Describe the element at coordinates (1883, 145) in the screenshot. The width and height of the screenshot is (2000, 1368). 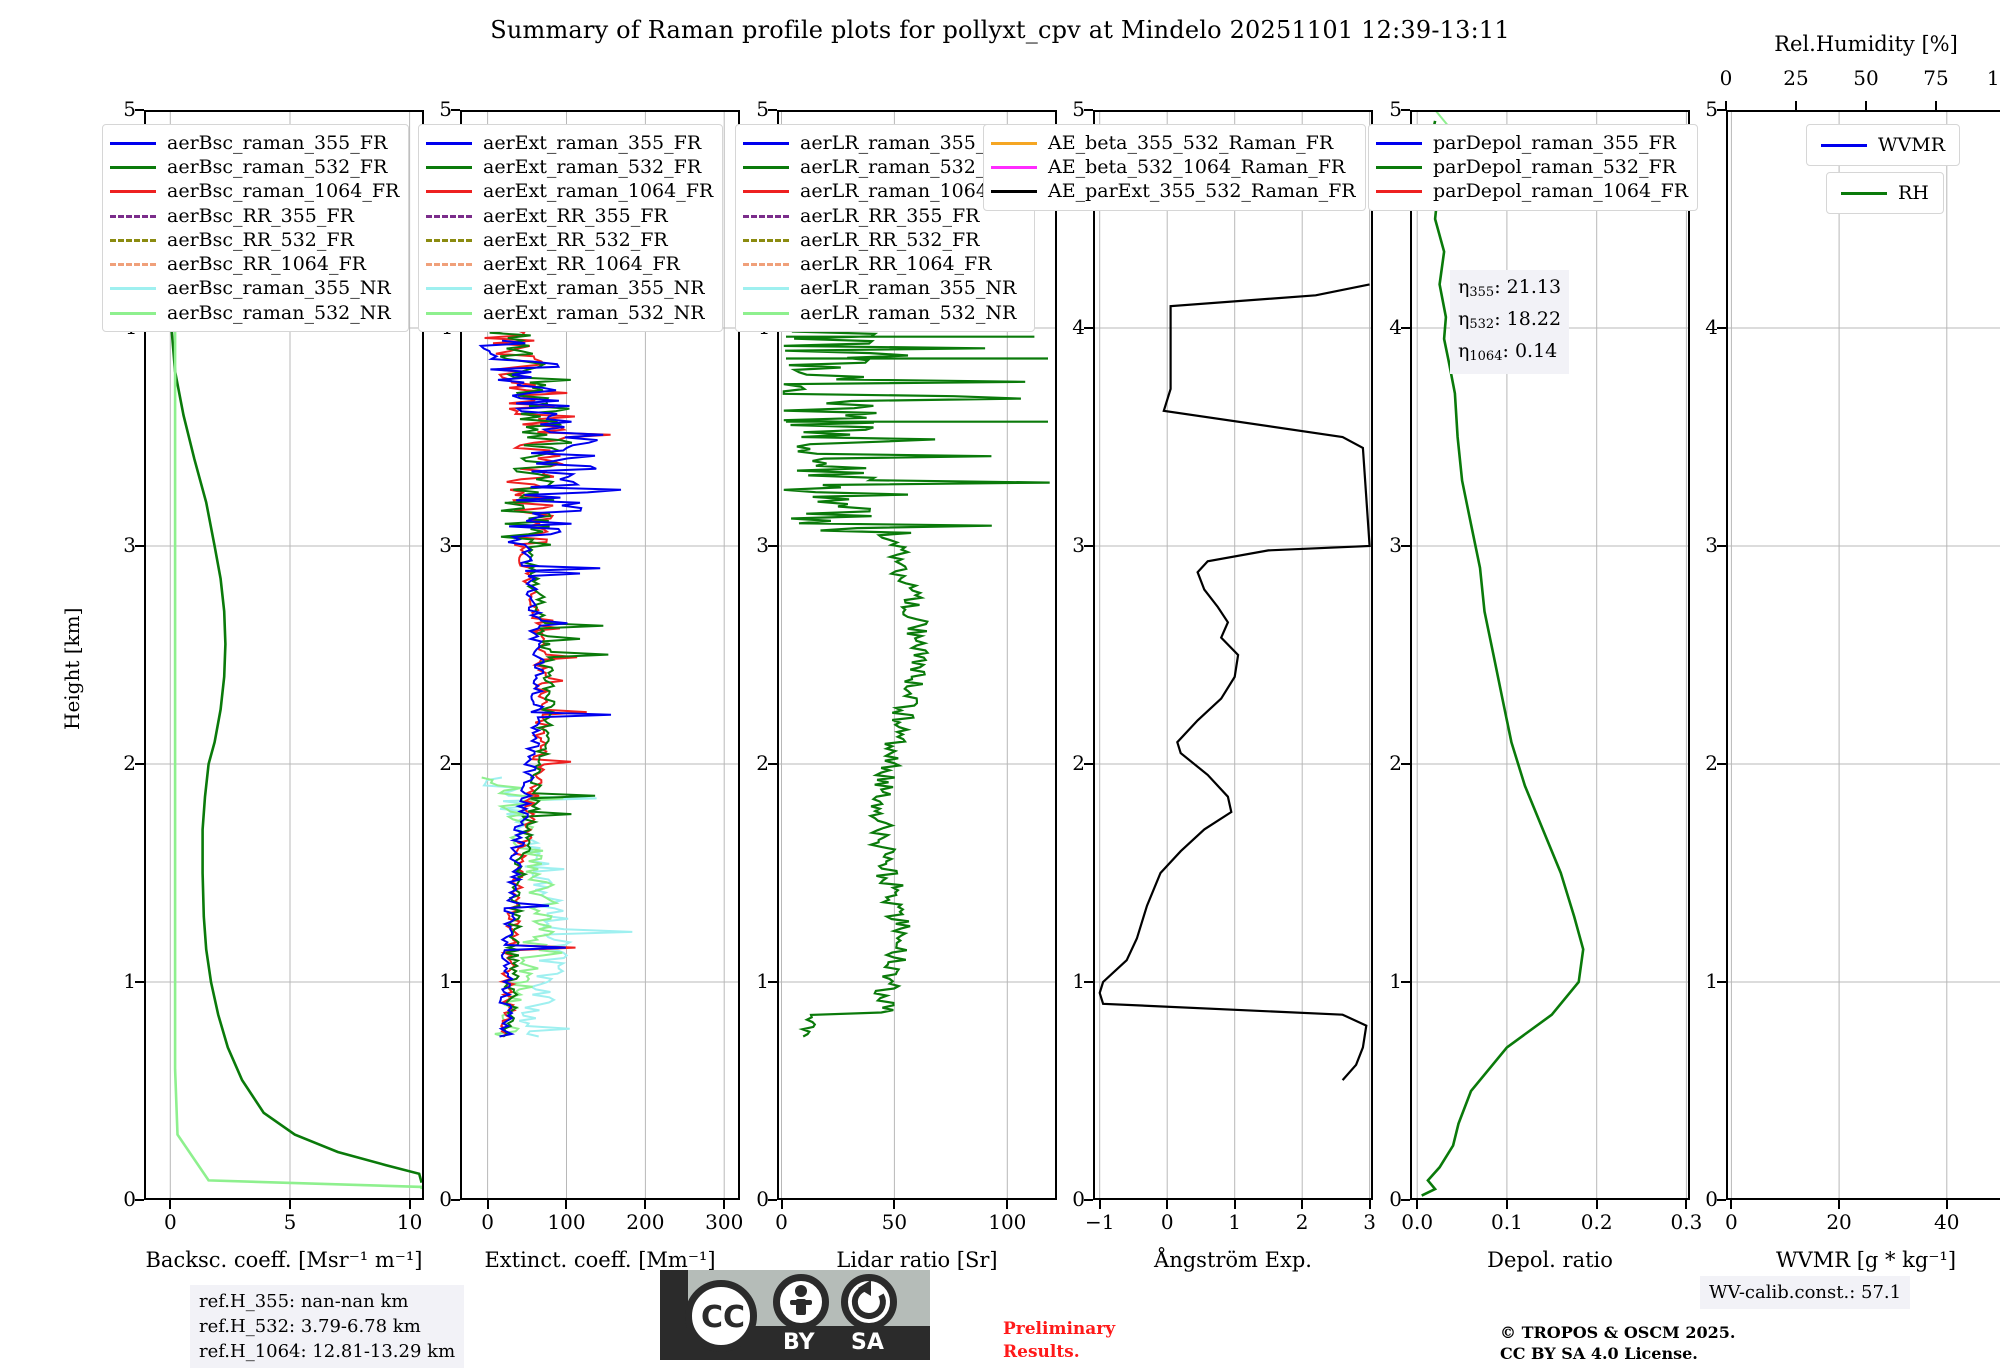
I see `legend-item: WVMR` at that location.